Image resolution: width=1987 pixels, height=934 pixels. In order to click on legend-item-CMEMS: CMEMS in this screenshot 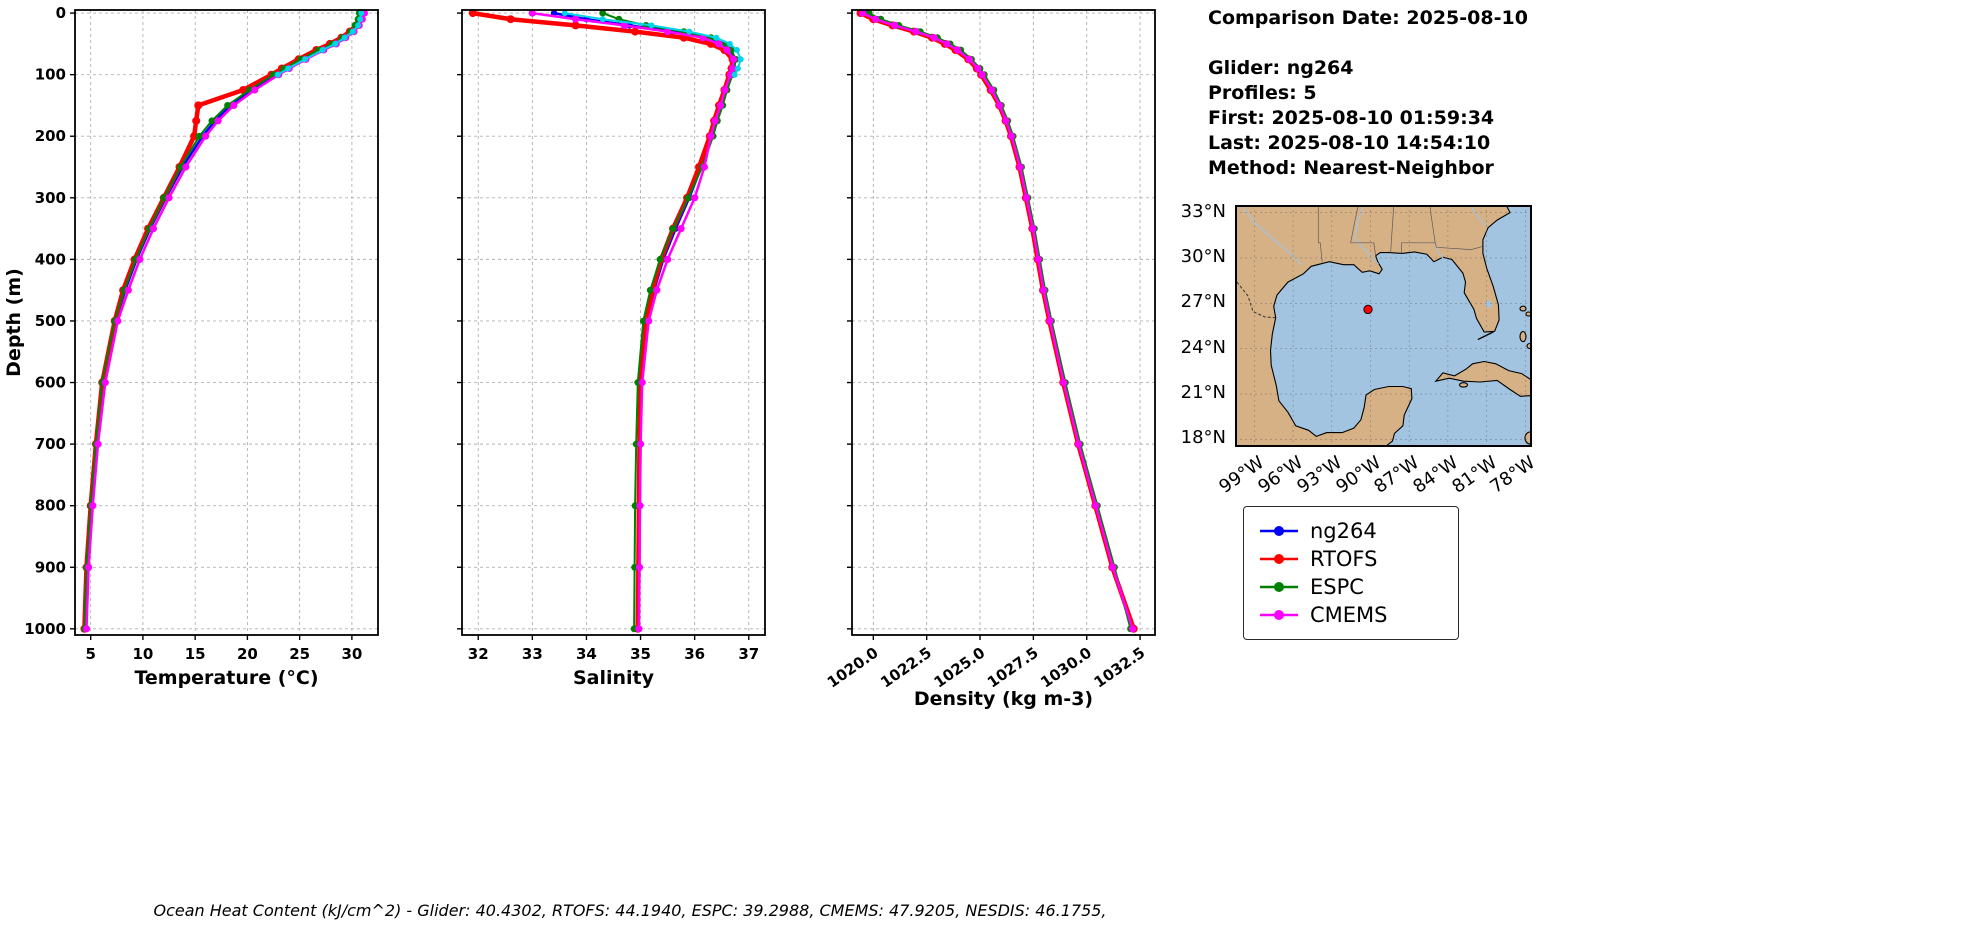, I will do `click(1351, 615)`.